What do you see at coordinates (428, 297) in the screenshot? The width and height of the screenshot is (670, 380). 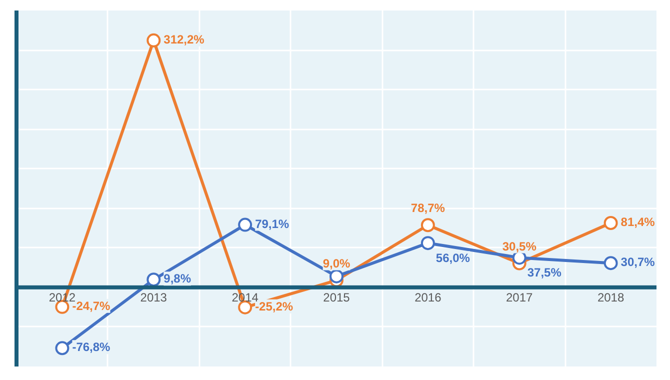 I see `x-tick-label: 2016` at bounding box center [428, 297].